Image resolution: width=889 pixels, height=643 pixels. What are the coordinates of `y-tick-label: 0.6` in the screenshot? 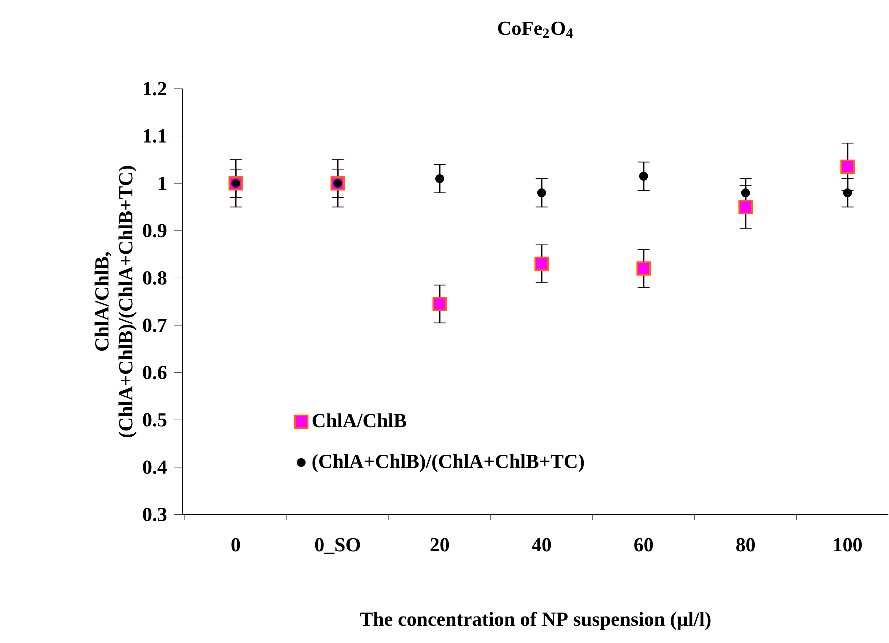 It's located at (155, 373).